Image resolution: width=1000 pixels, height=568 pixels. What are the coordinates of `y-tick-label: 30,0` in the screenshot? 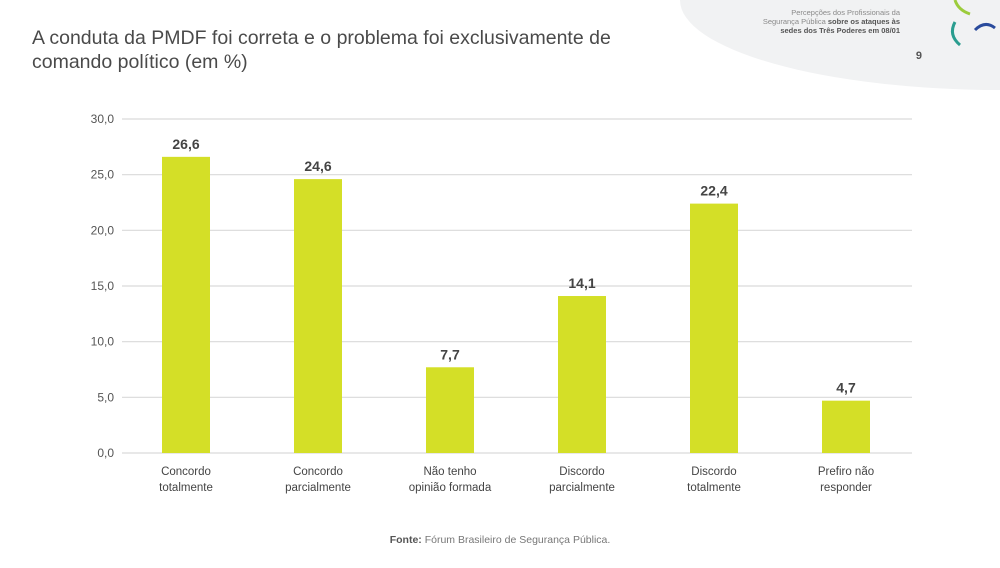 It's located at (103, 119).